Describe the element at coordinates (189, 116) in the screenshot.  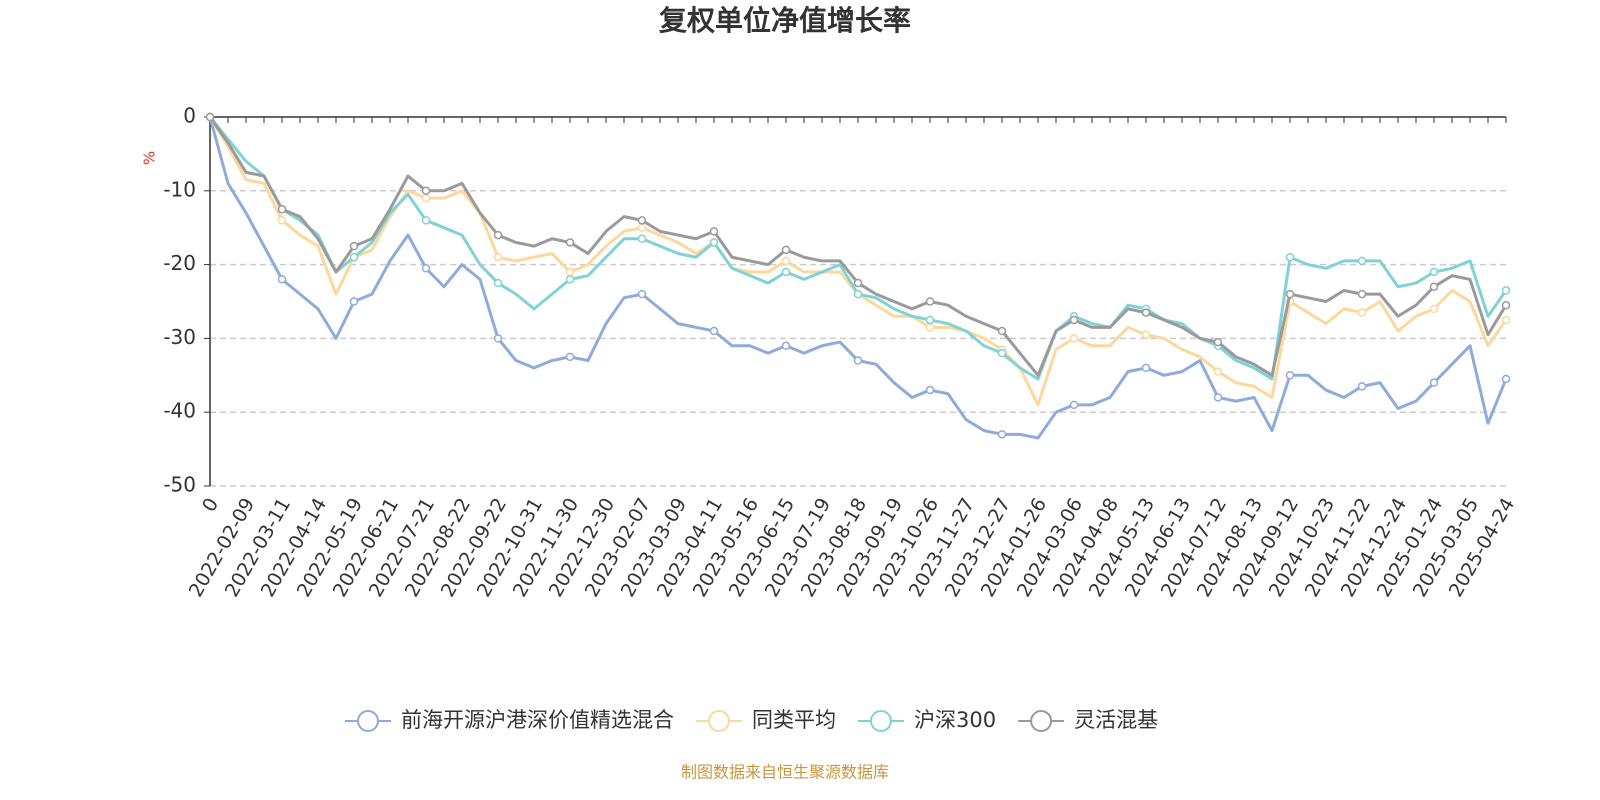
I see `y-tick-label: 0` at that location.